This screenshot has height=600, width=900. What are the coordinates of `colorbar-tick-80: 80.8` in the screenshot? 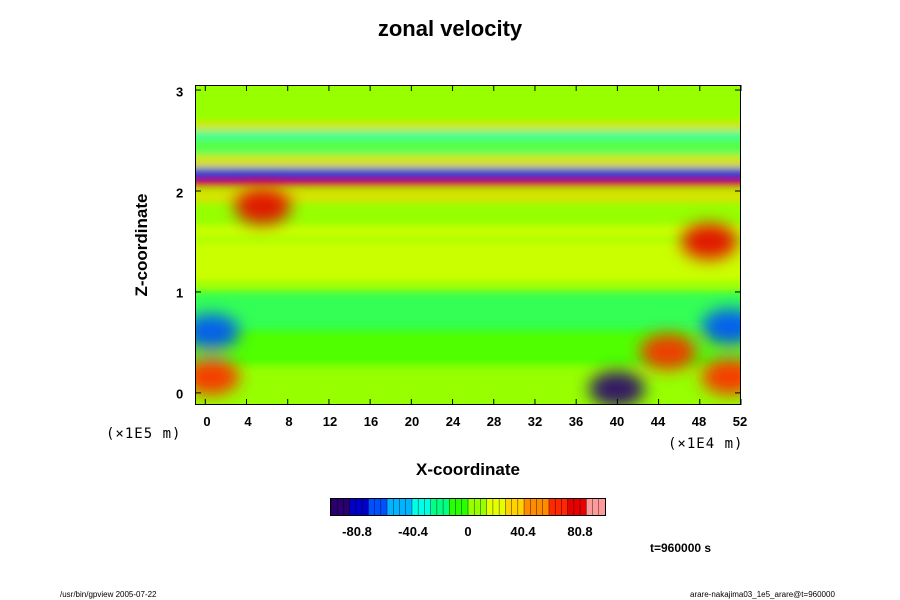 It's located at (580, 531).